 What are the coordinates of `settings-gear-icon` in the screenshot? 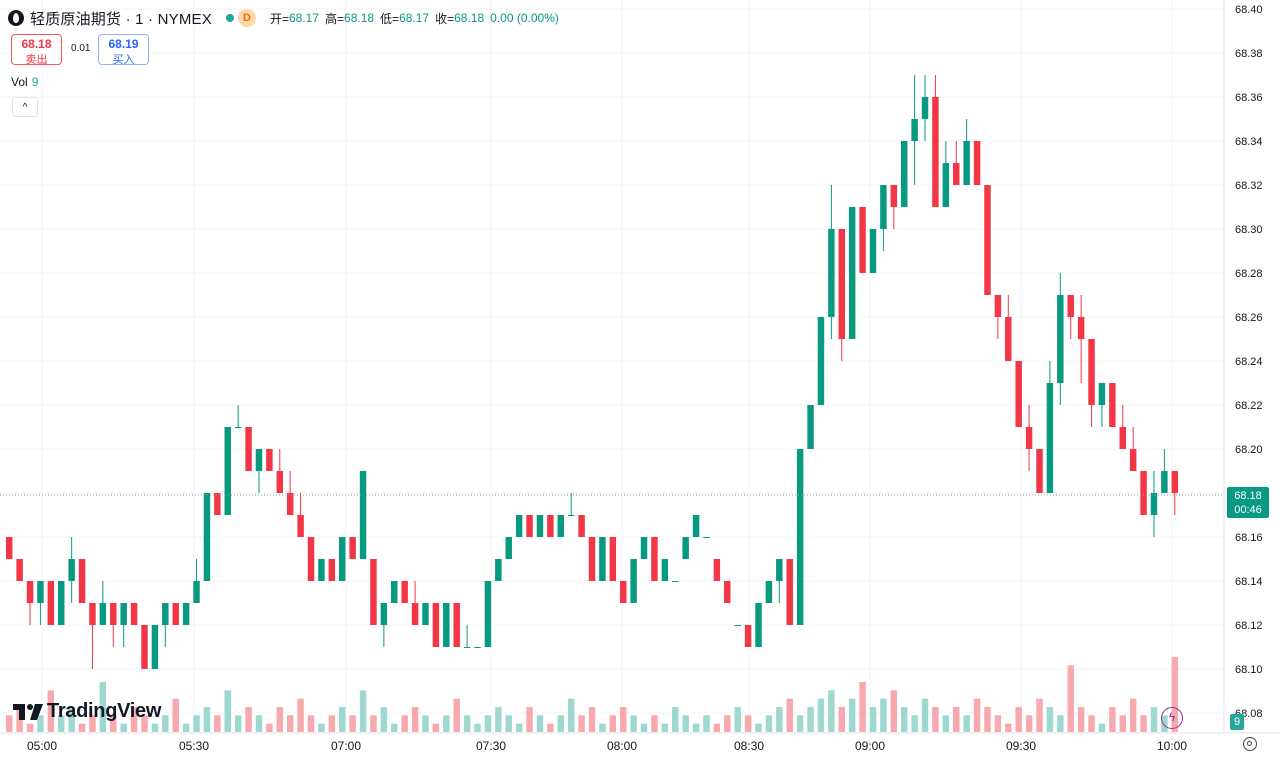 It's located at (1250, 744).